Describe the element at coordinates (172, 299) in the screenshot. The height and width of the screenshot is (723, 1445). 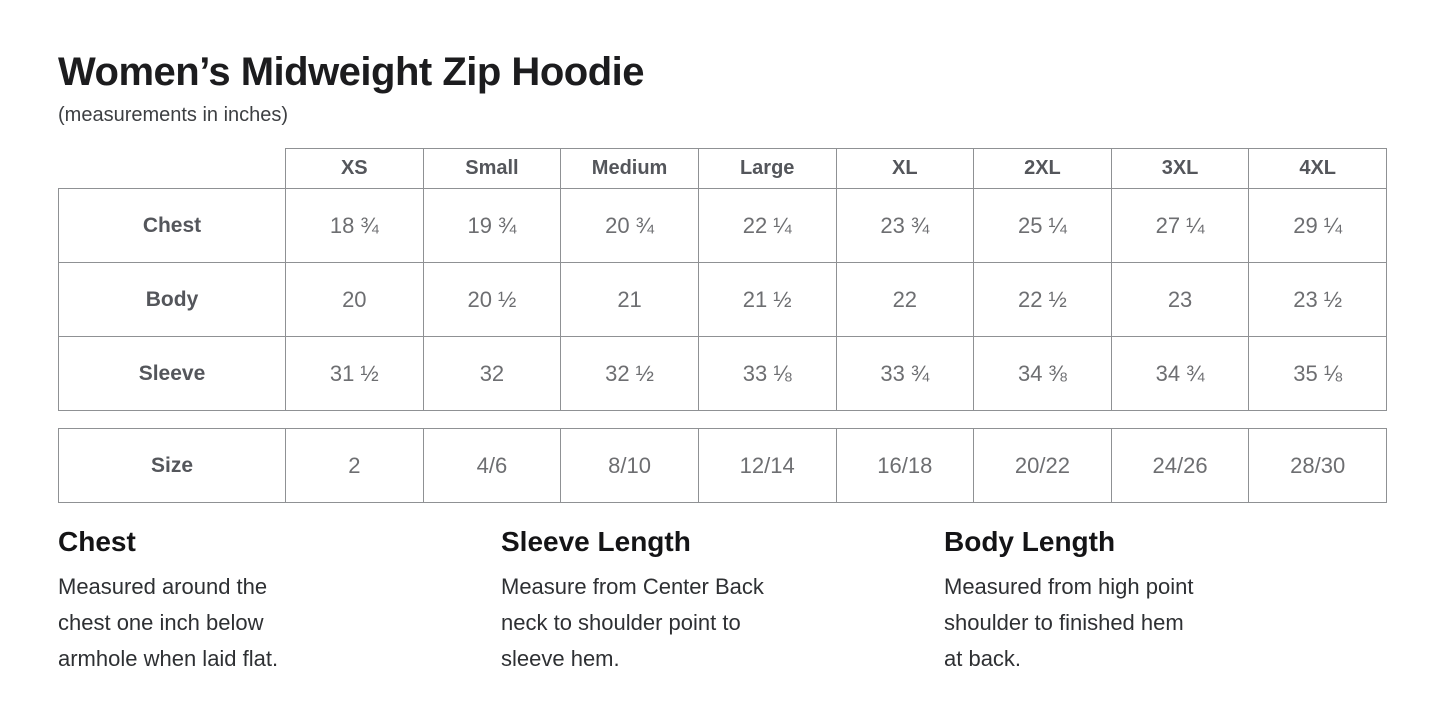
I see `row-label-body: Body` at that location.